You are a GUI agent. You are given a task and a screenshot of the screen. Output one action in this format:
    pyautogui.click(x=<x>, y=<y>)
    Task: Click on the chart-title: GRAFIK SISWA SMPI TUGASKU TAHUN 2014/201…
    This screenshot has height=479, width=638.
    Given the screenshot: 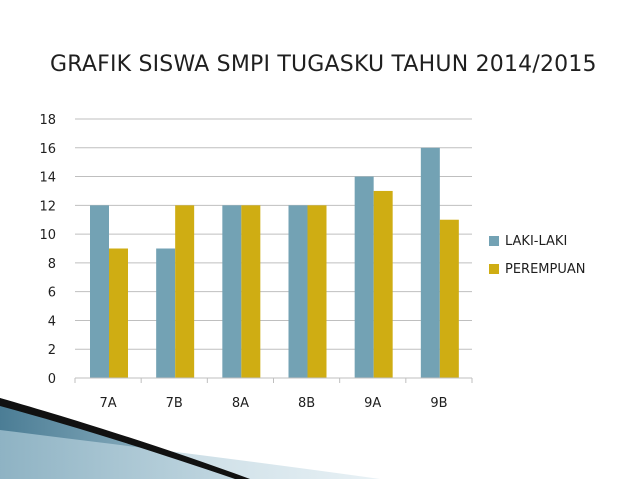 What is the action you would take?
    pyautogui.click(x=323, y=64)
    